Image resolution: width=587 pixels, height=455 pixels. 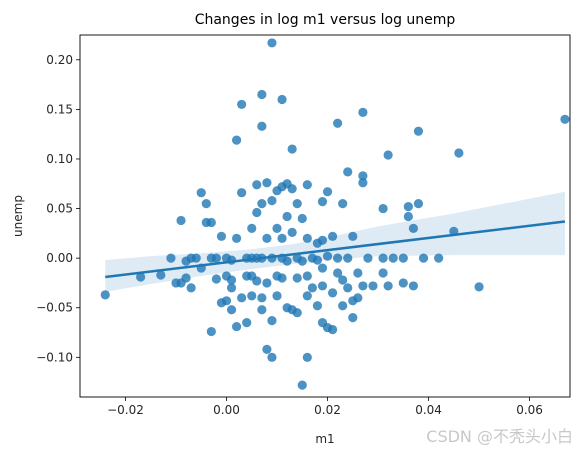 What do you see at coordinates (59, 258) in the screenshot?
I see `y-tick-label: 0.00` at bounding box center [59, 258].